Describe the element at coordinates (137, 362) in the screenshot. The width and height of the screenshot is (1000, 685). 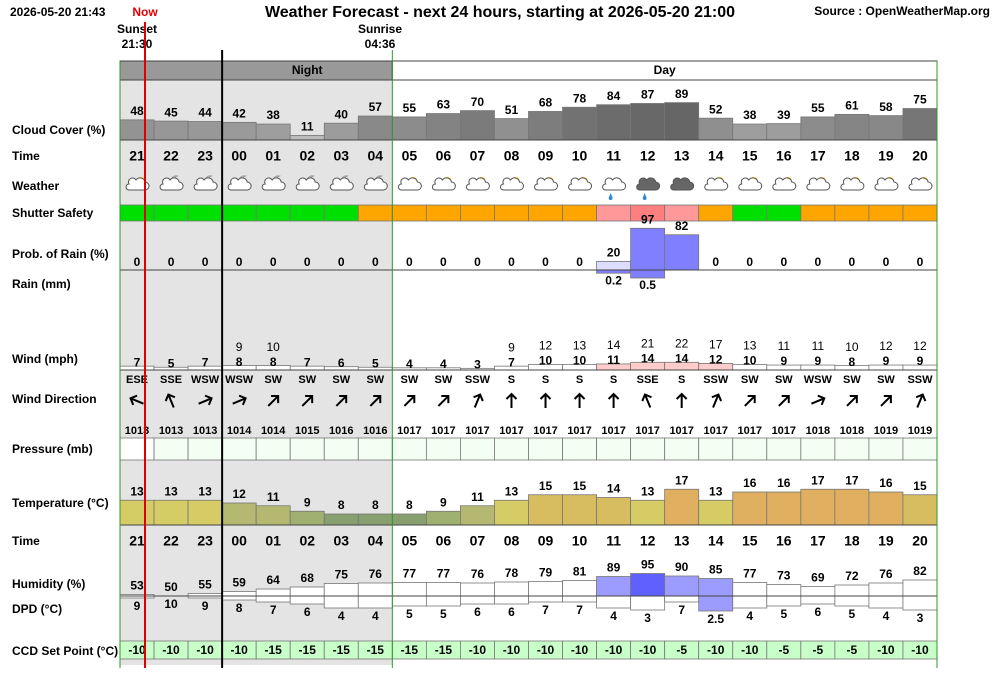
I see `wind-value: 7` at that location.